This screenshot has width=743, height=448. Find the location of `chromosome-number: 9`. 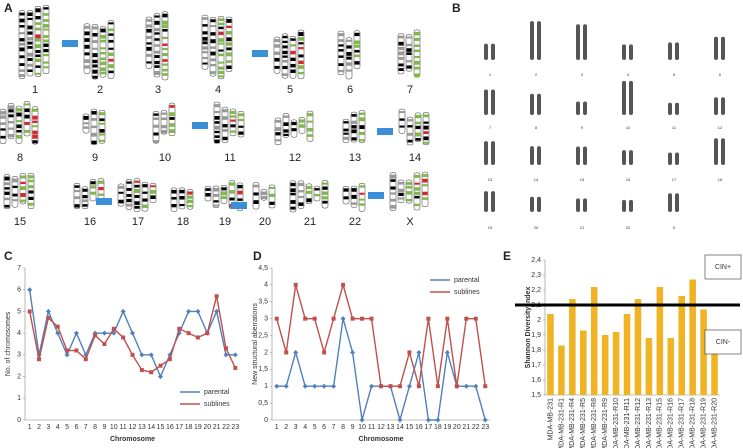

chromosome-number: 9 is located at coordinates (95, 158).